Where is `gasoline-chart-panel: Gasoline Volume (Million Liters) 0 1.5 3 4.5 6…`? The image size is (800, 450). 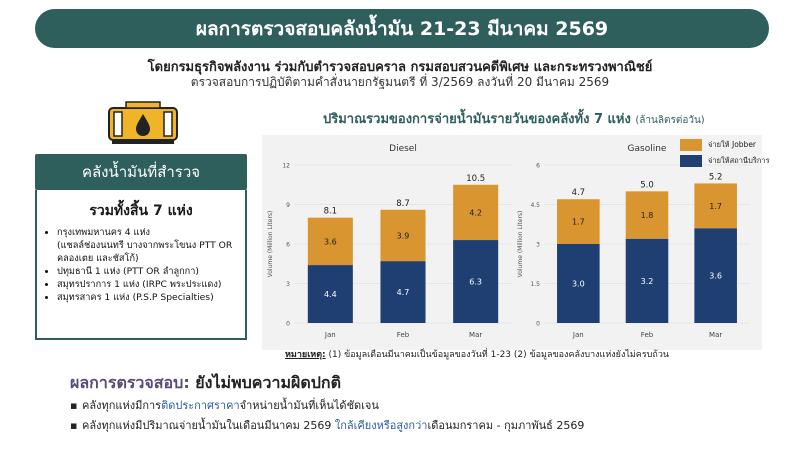 gasoline-chart-panel: Gasoline Volume (Million Liters) 0 1.5 3 4.5 6… is located at coordinates (637, 242).